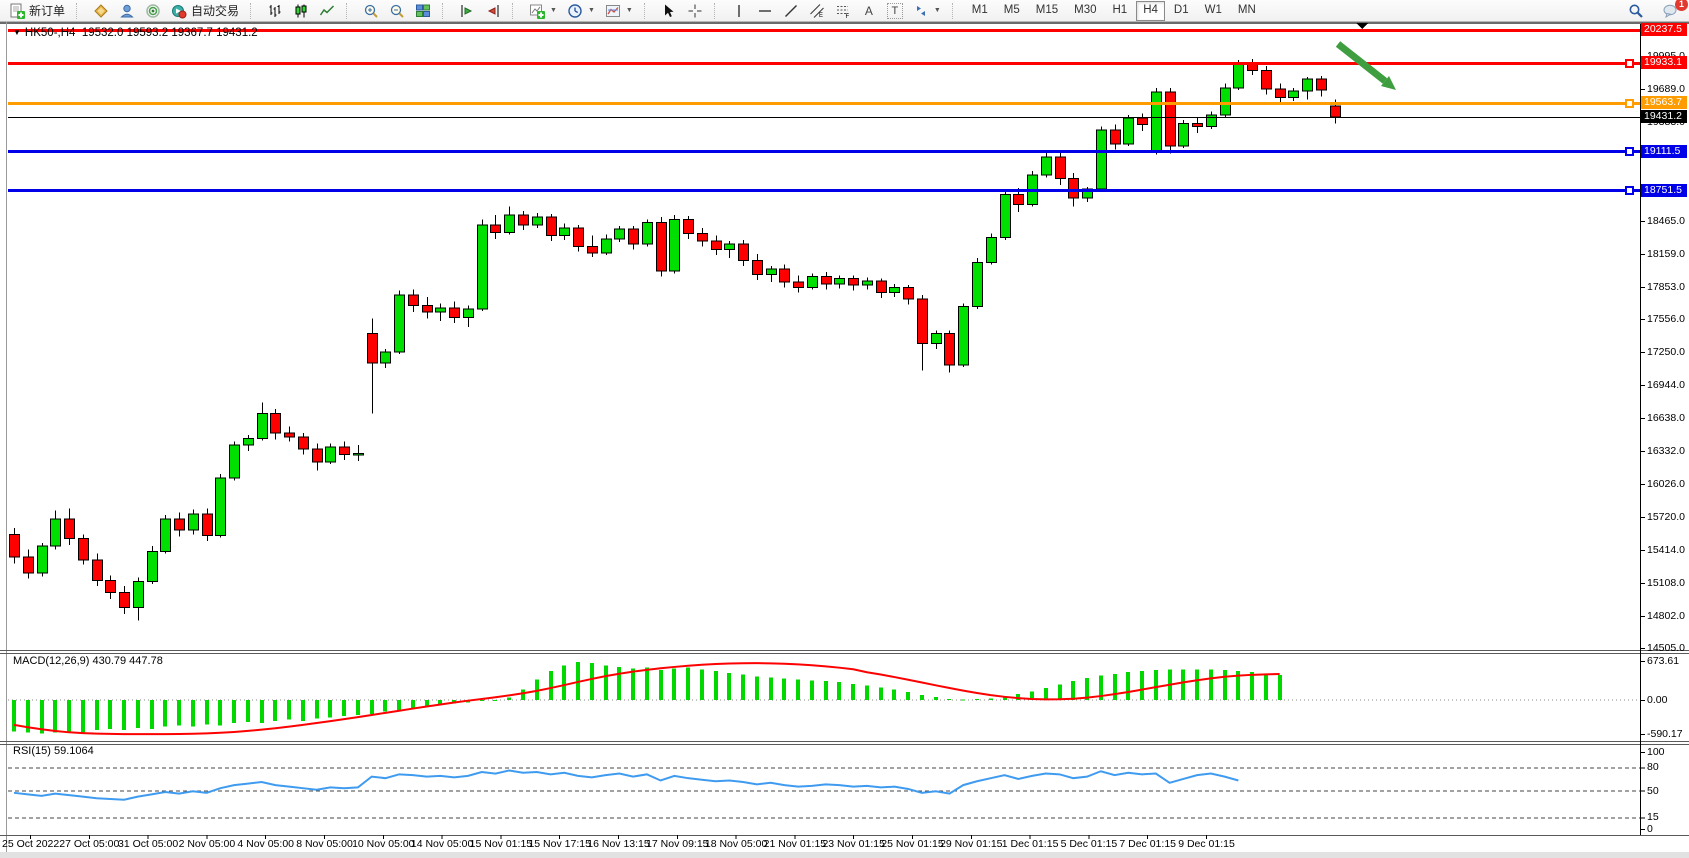 The height and width of the screenshot is (858, 1689). Describe the element at coordinates (619, 10) in the screenshot. I see `templates-button: ▼` at that location.